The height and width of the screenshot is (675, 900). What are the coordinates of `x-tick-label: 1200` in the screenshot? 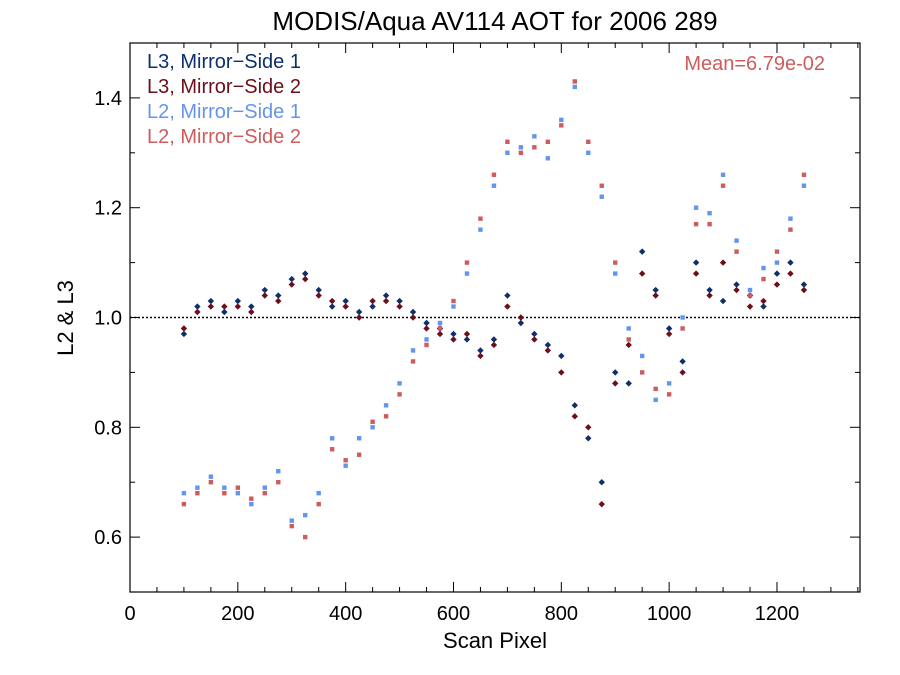 It's located at (777, 614).